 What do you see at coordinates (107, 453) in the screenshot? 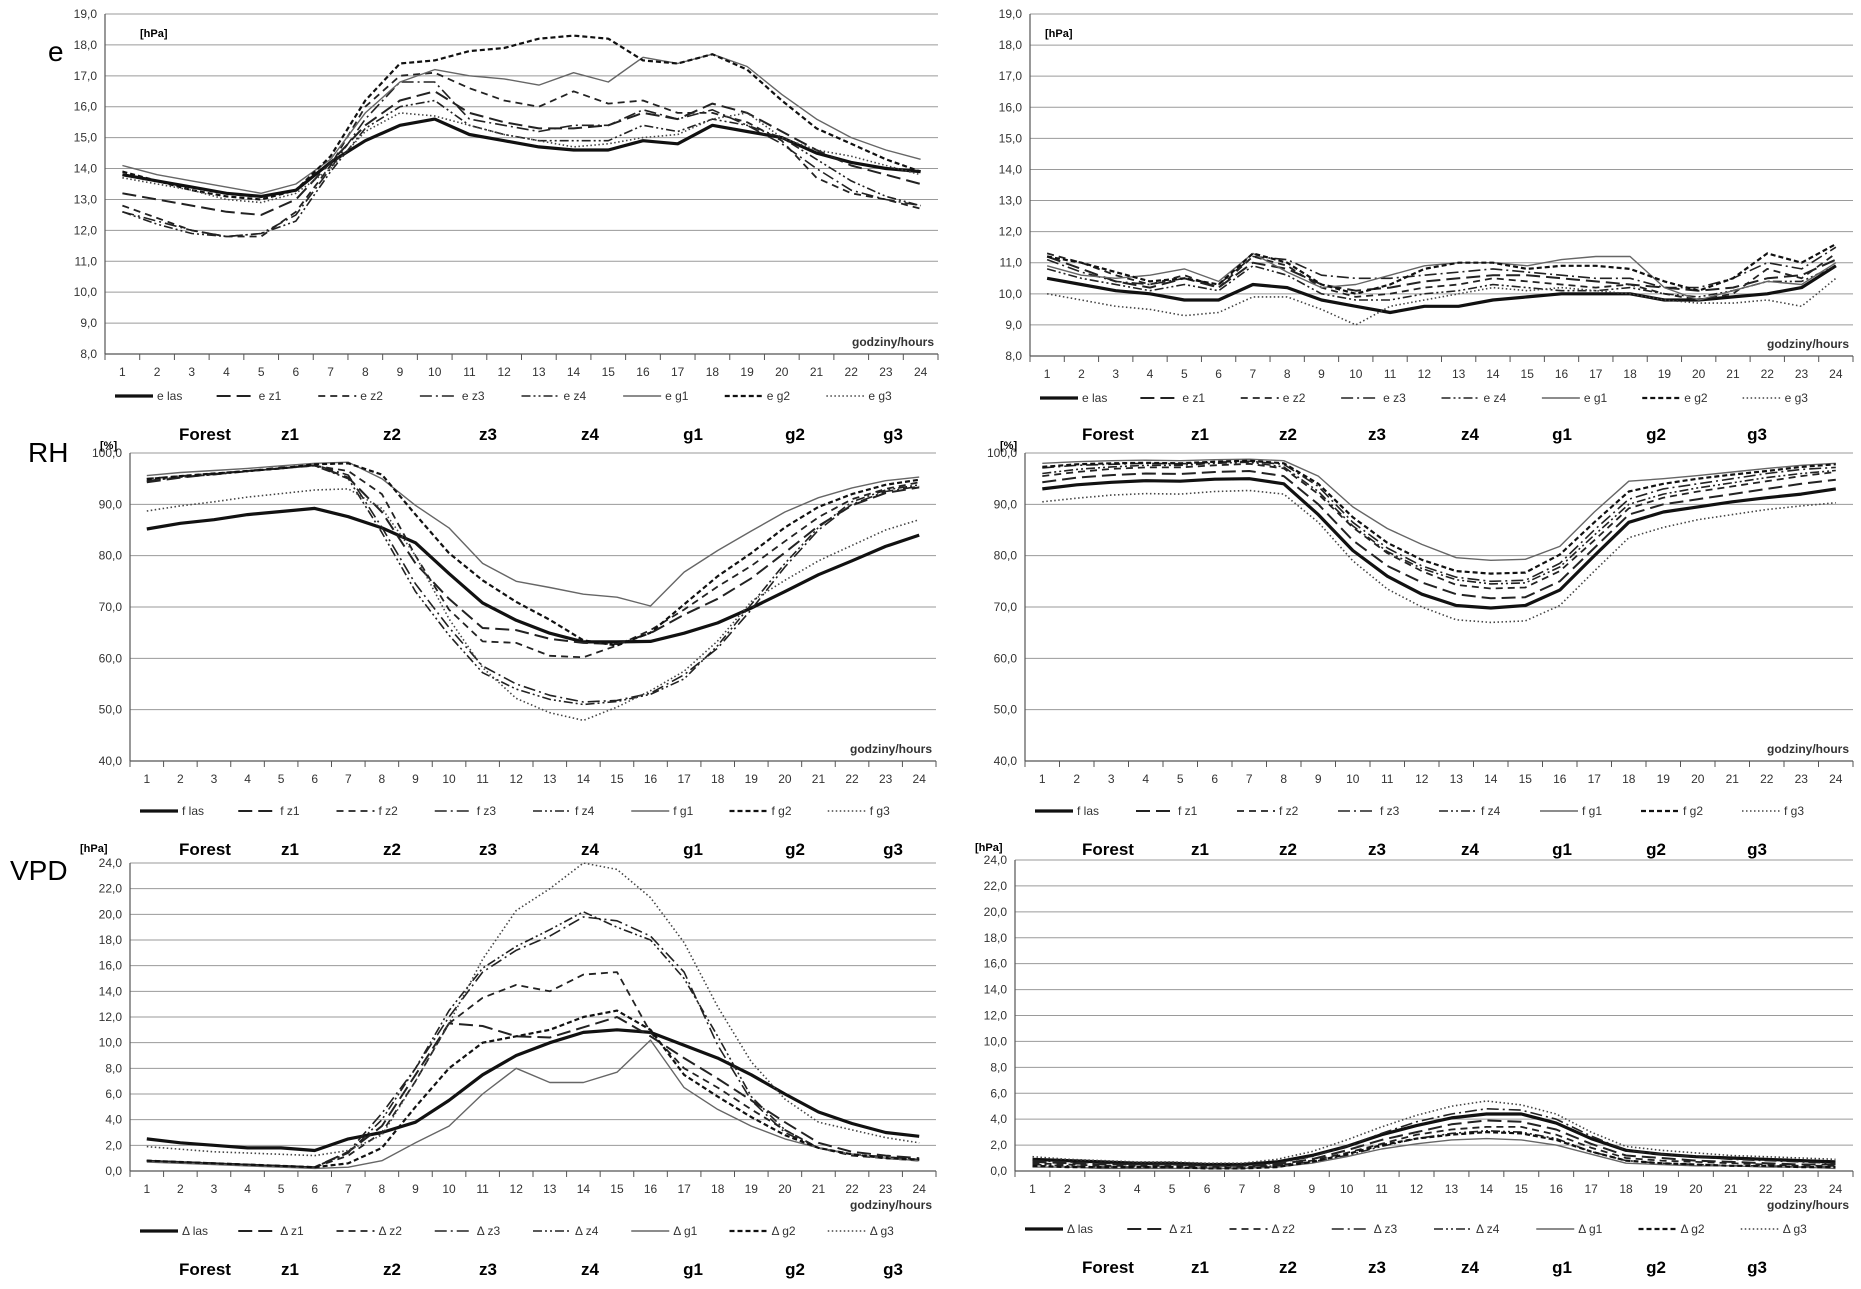
I see `y-tick-label: 100,0` at bounding box center [107, 453].